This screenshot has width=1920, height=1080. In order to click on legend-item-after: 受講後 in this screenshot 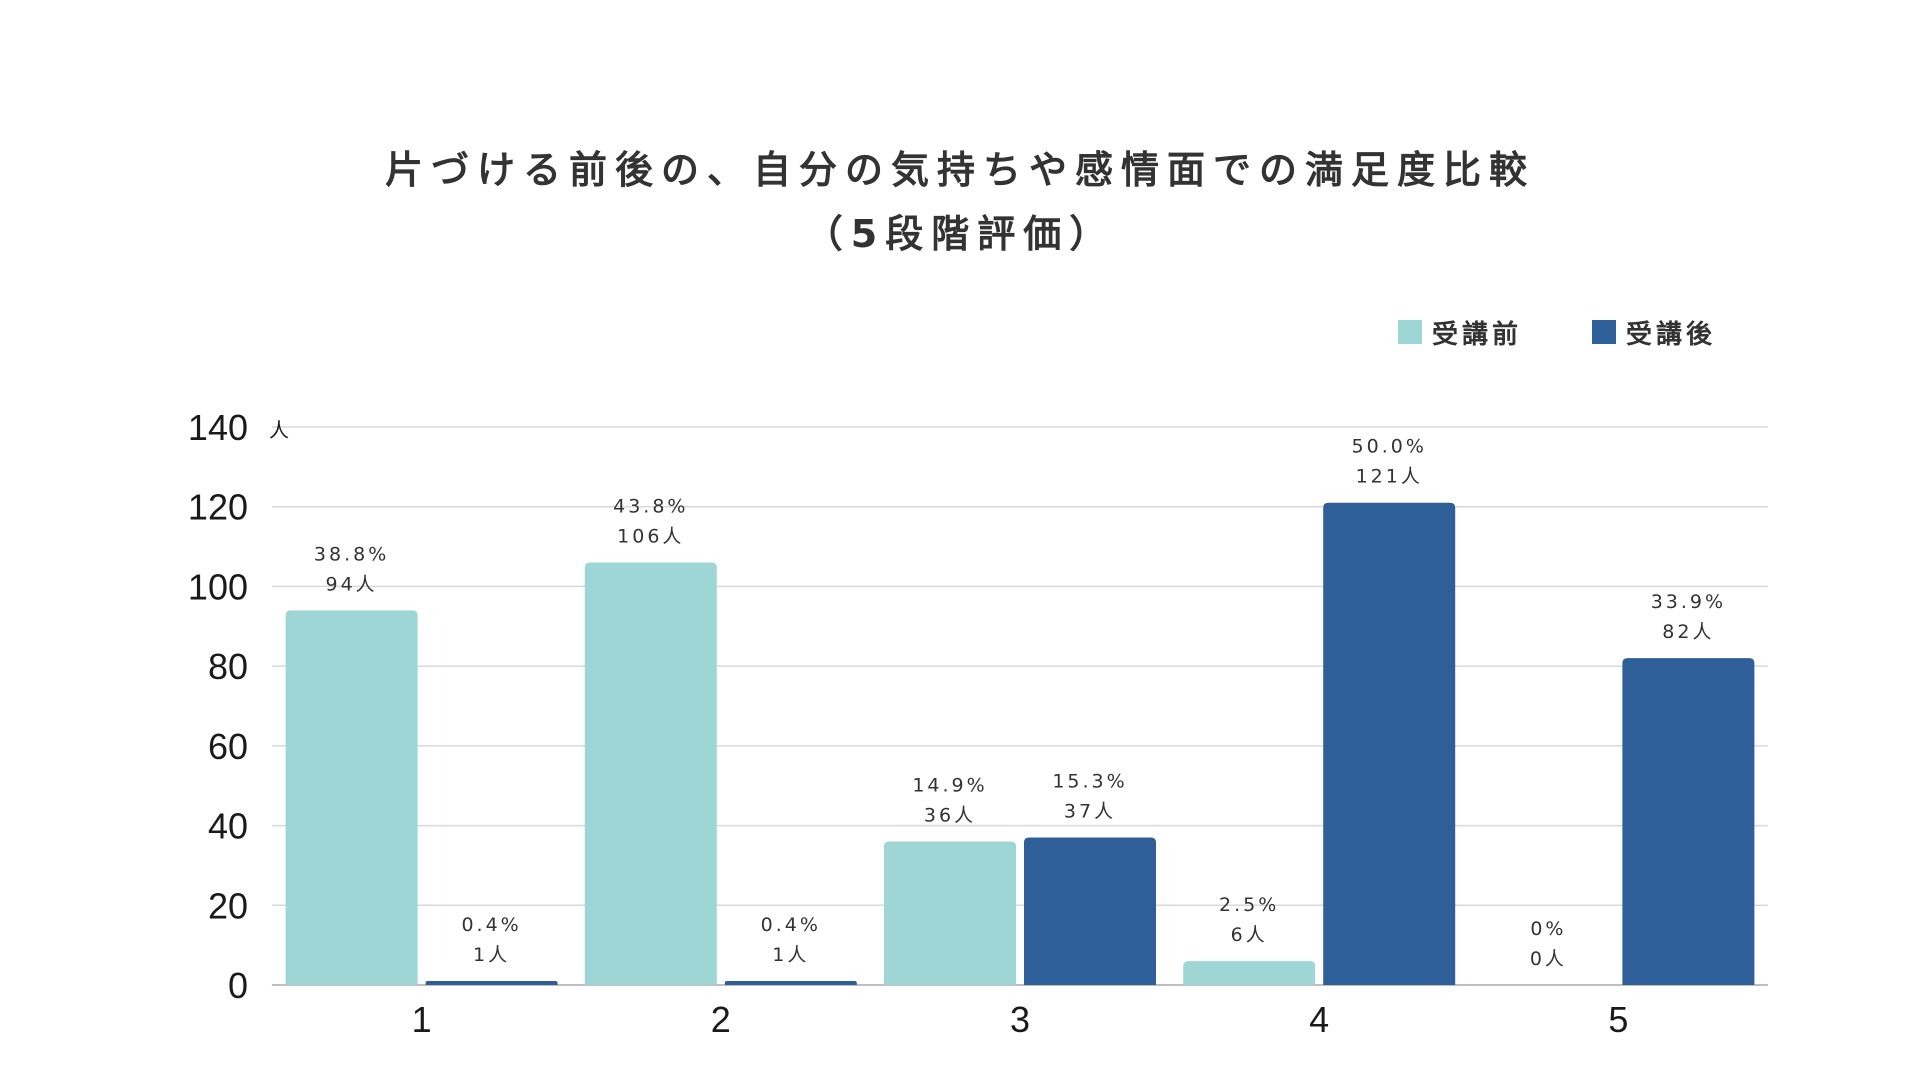, I will do `click(1654, 332)`.